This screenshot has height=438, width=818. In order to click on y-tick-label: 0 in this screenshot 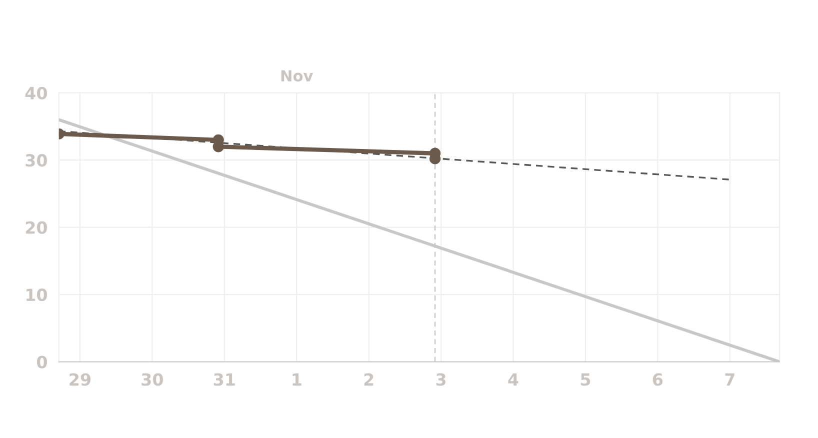, I will do `click(41, 362)`.